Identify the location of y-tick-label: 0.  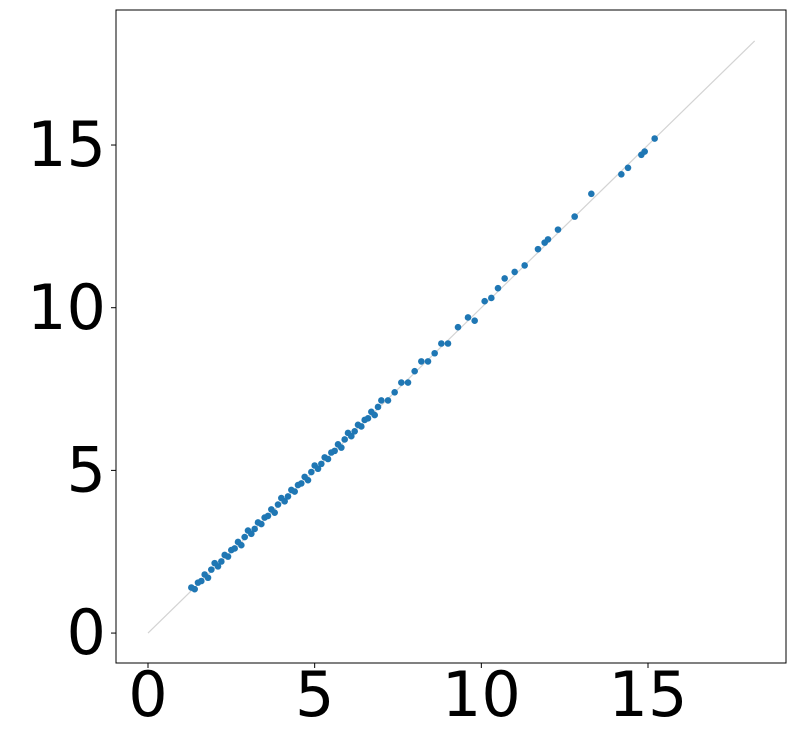
(86, 632).